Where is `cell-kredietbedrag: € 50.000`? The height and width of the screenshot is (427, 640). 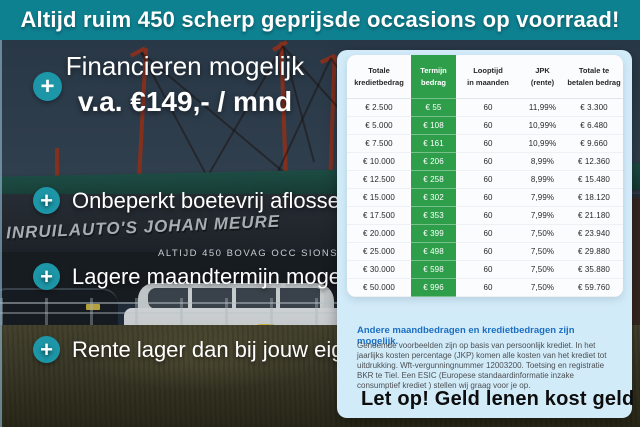
cell-kredietbedrag: € 50.000 is located at coordinates (379, 288).